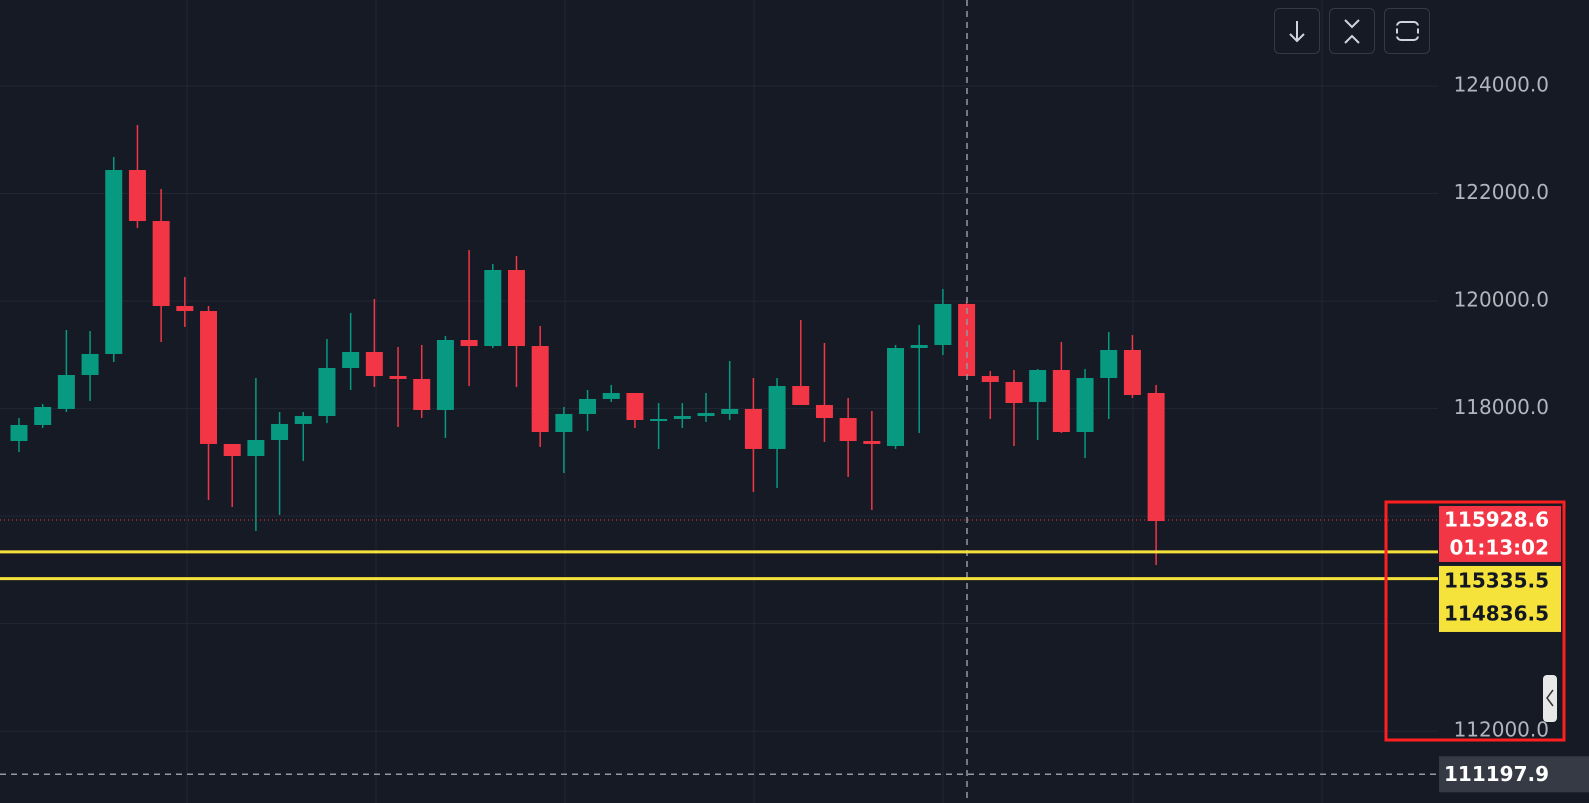 This screenshot has height=803, width=1589. I want to click on crosshair-badge, so click(1514, 774).